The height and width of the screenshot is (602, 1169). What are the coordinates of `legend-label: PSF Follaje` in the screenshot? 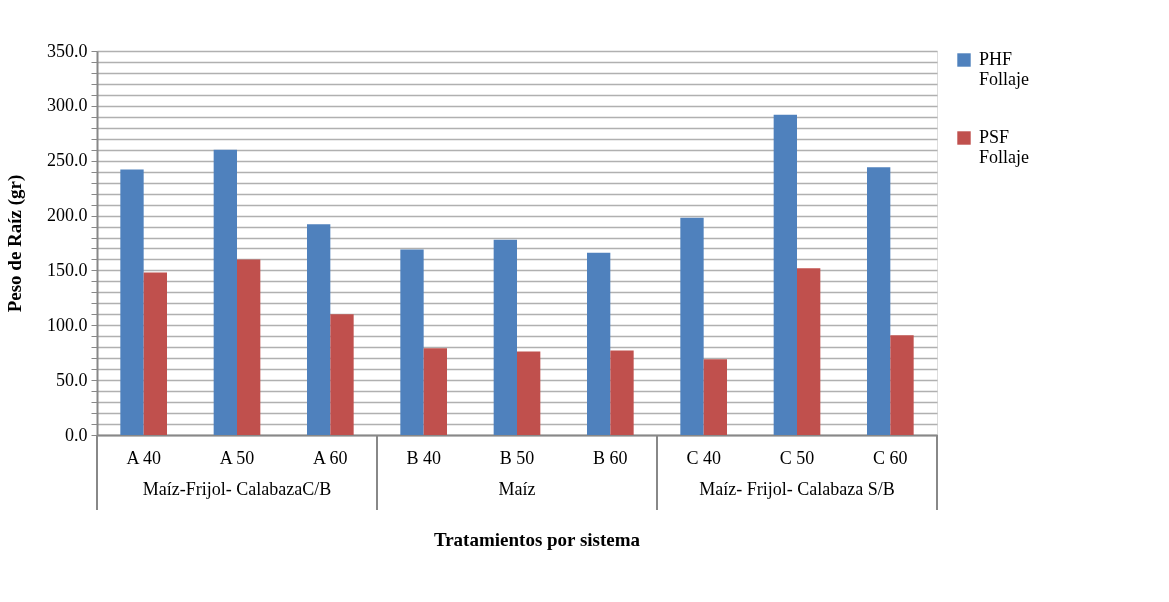 It's located at (1004, 147).